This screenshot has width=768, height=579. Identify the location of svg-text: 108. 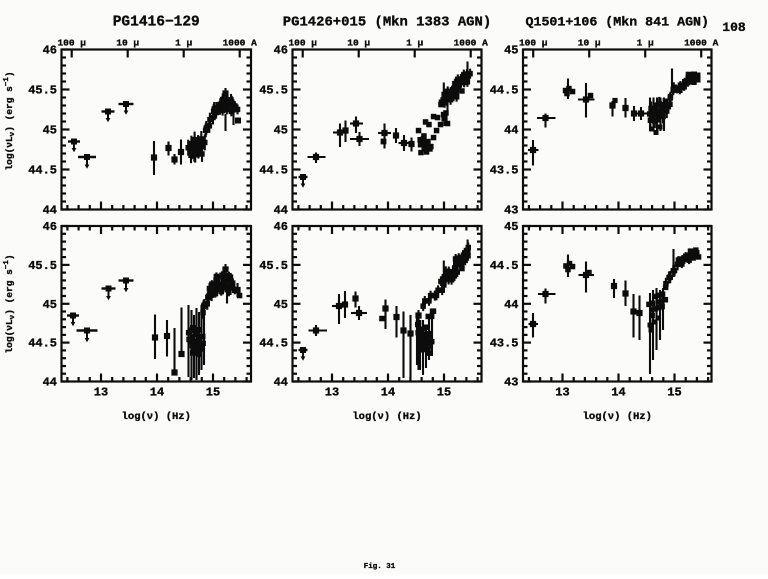
(734, 27).